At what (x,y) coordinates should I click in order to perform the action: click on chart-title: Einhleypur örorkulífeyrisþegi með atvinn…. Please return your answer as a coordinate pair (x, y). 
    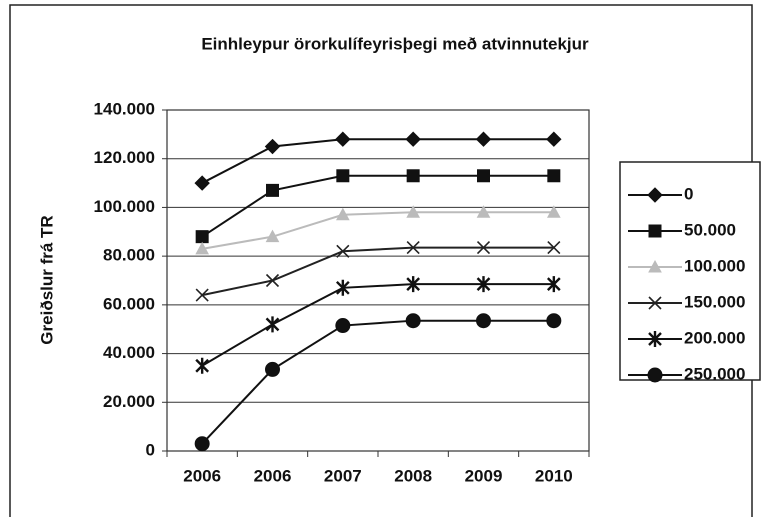
    Looking at the image, I should click on (395, 43).